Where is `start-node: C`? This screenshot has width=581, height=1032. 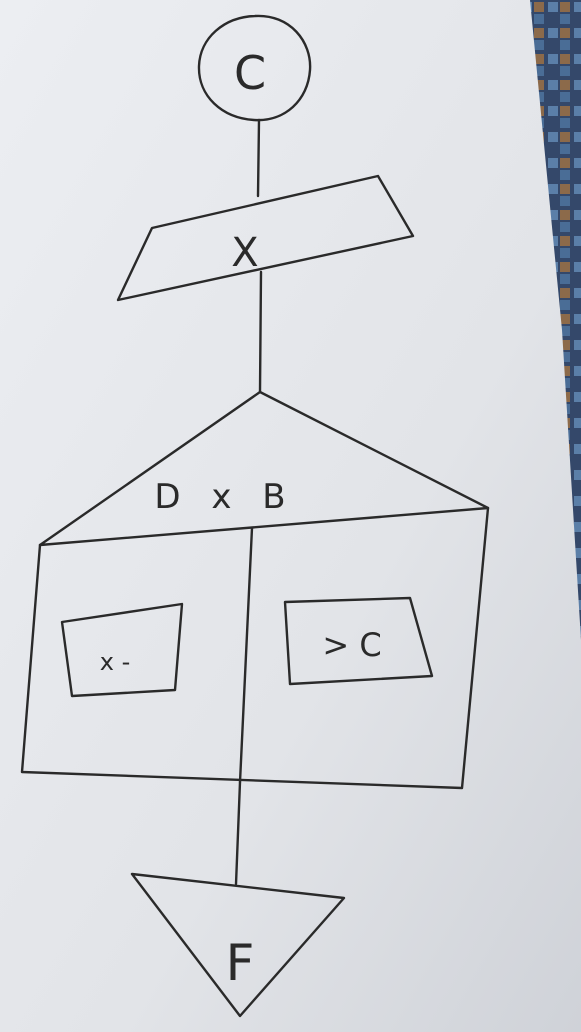 start-node: C is located at coordinates (254, 68).